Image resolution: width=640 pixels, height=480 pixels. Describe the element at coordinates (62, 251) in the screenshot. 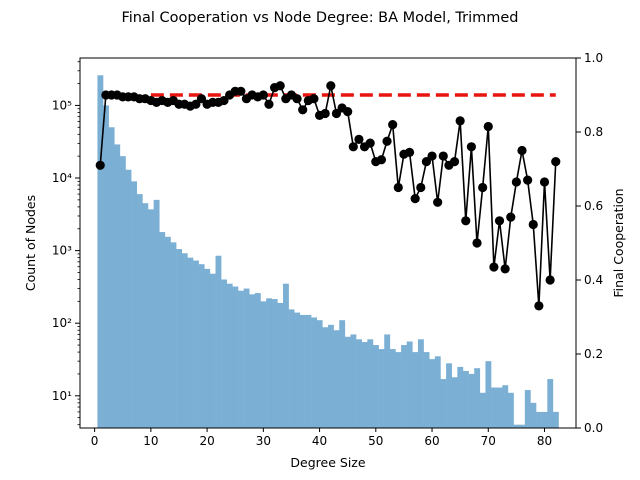

I see `y-left-tick-label: 10³` at that location.